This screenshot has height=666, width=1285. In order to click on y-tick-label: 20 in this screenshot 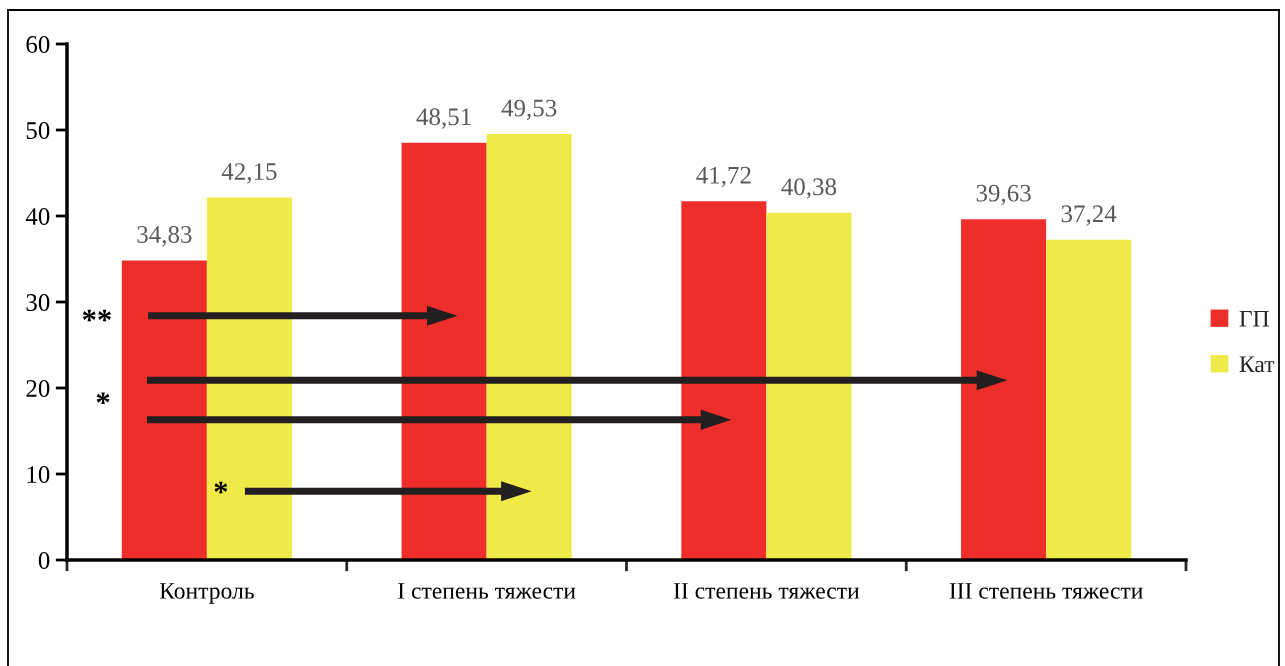, I will do `click(38, 388)`.